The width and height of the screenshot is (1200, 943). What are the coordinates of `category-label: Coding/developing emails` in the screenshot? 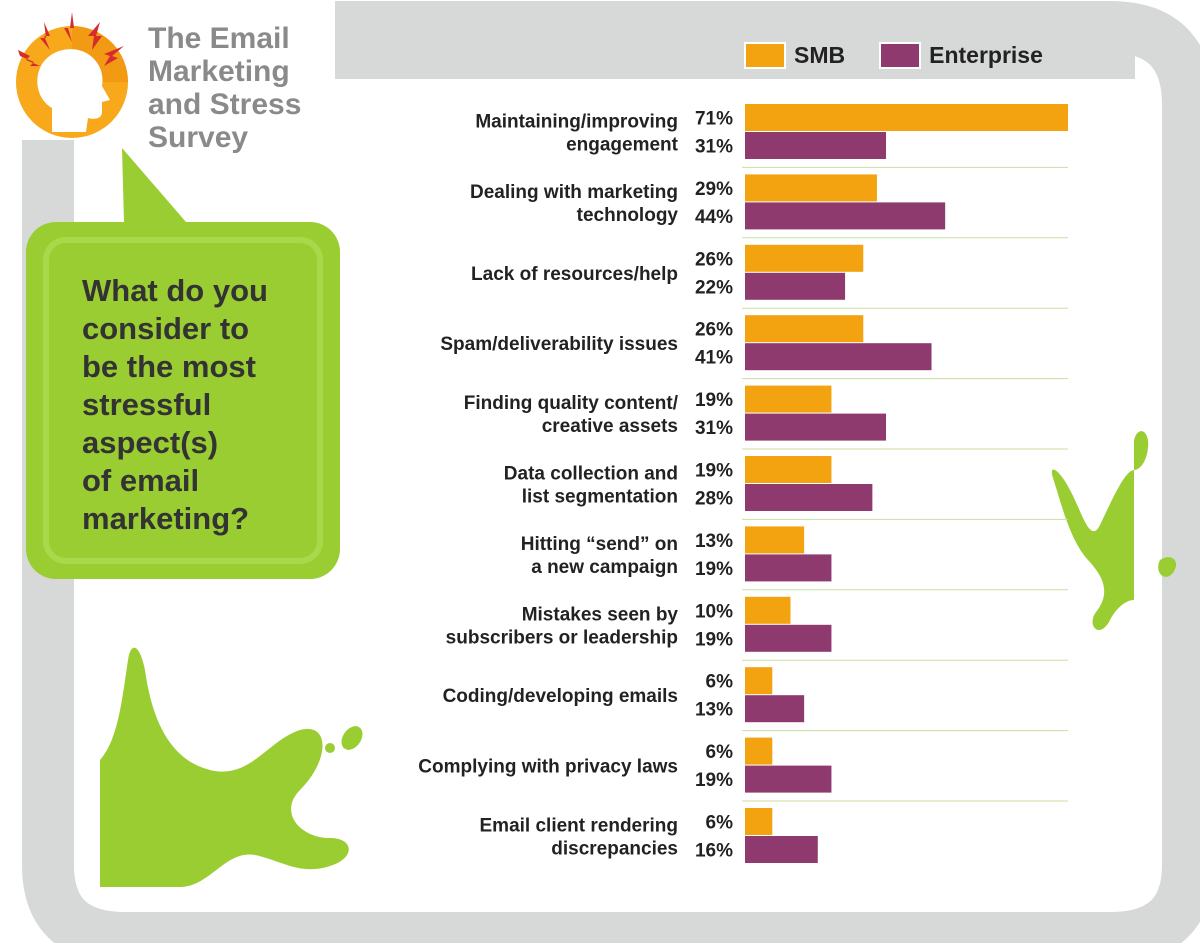 It's located at (560, 696).